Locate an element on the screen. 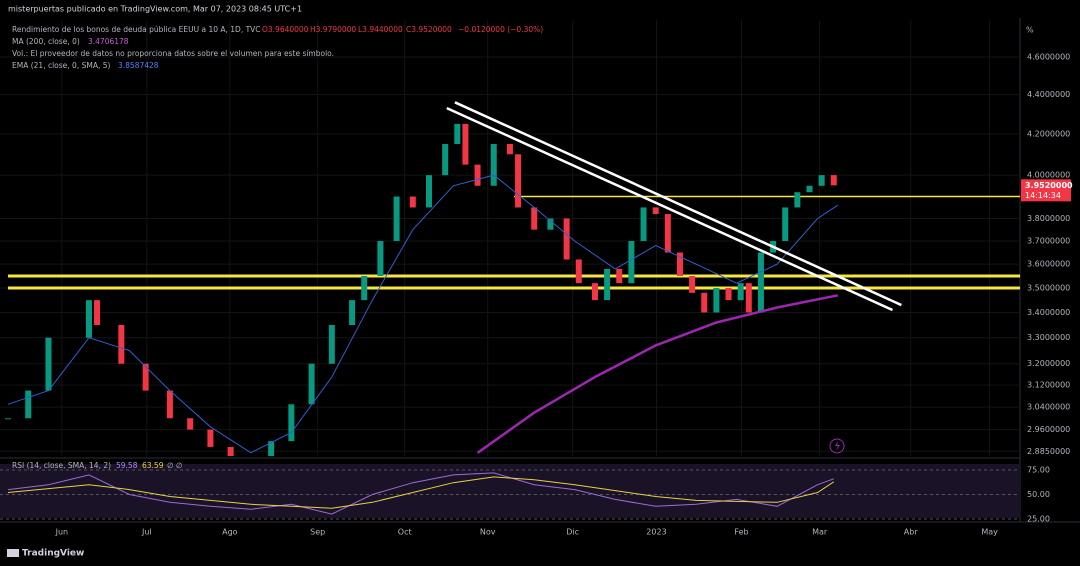  rsi-ma-value: 63.59 is located at coordinates (153, 465).